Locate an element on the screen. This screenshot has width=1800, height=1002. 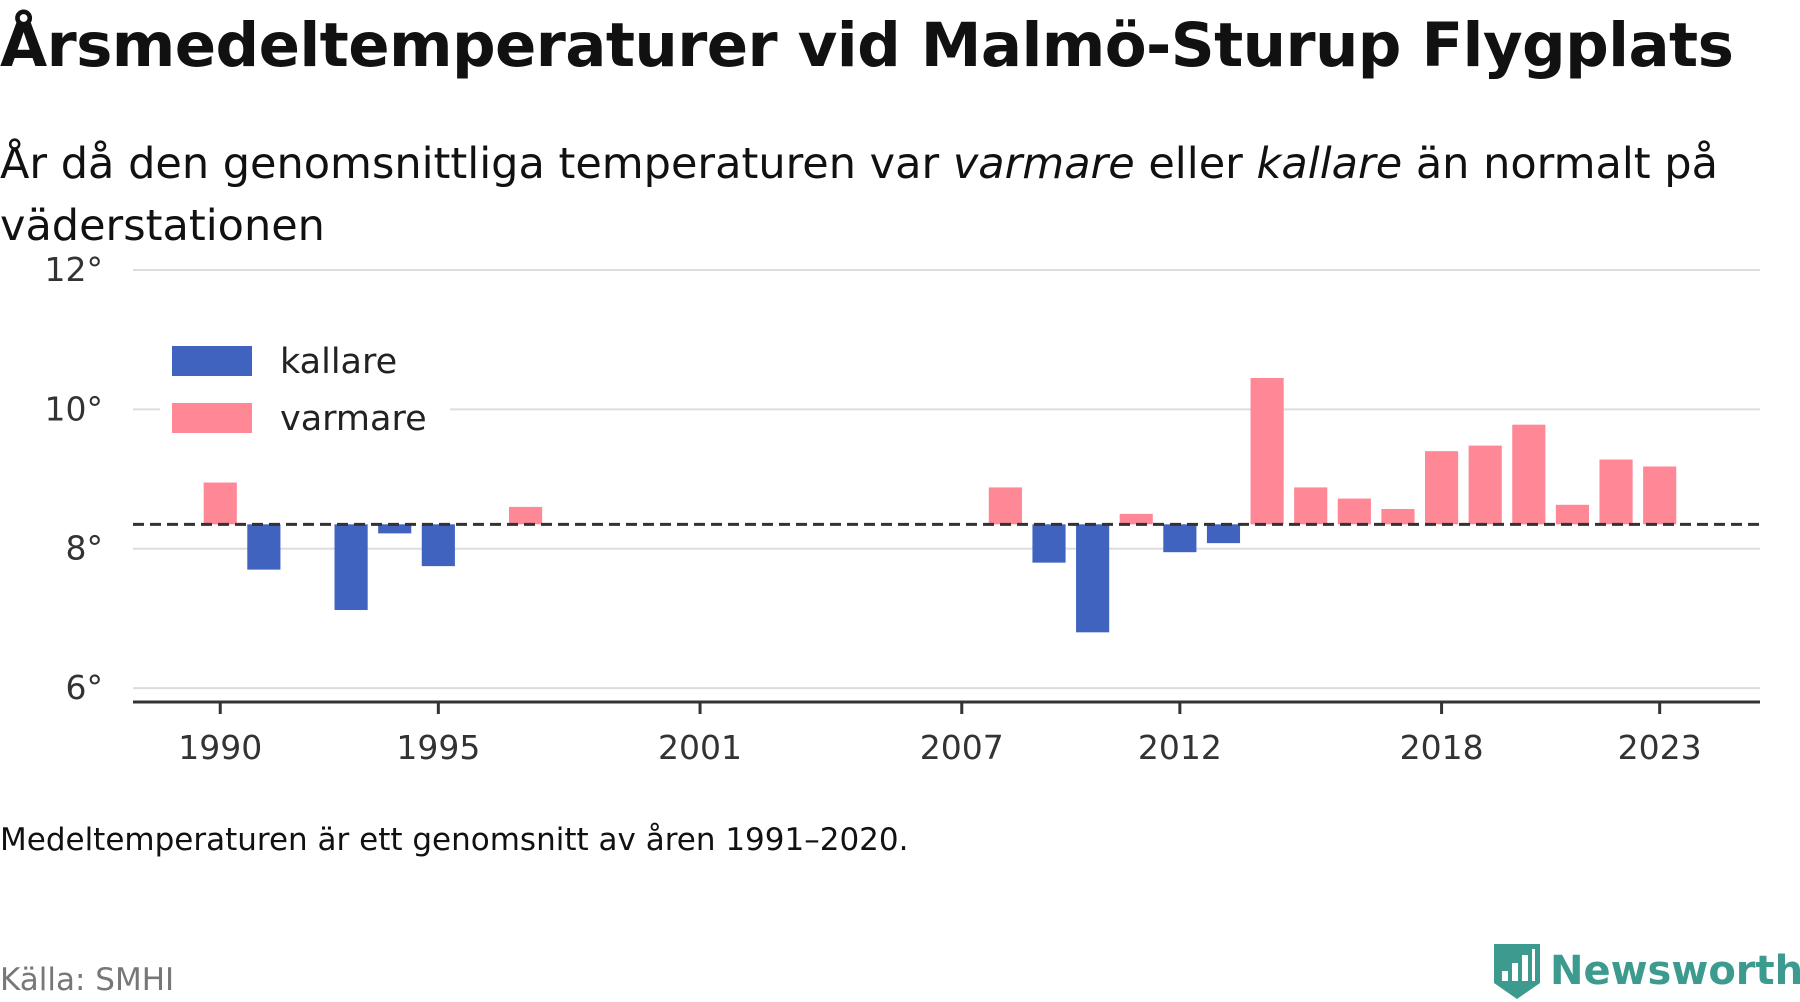
bar-2013 is located at coordinates (1223, 534).